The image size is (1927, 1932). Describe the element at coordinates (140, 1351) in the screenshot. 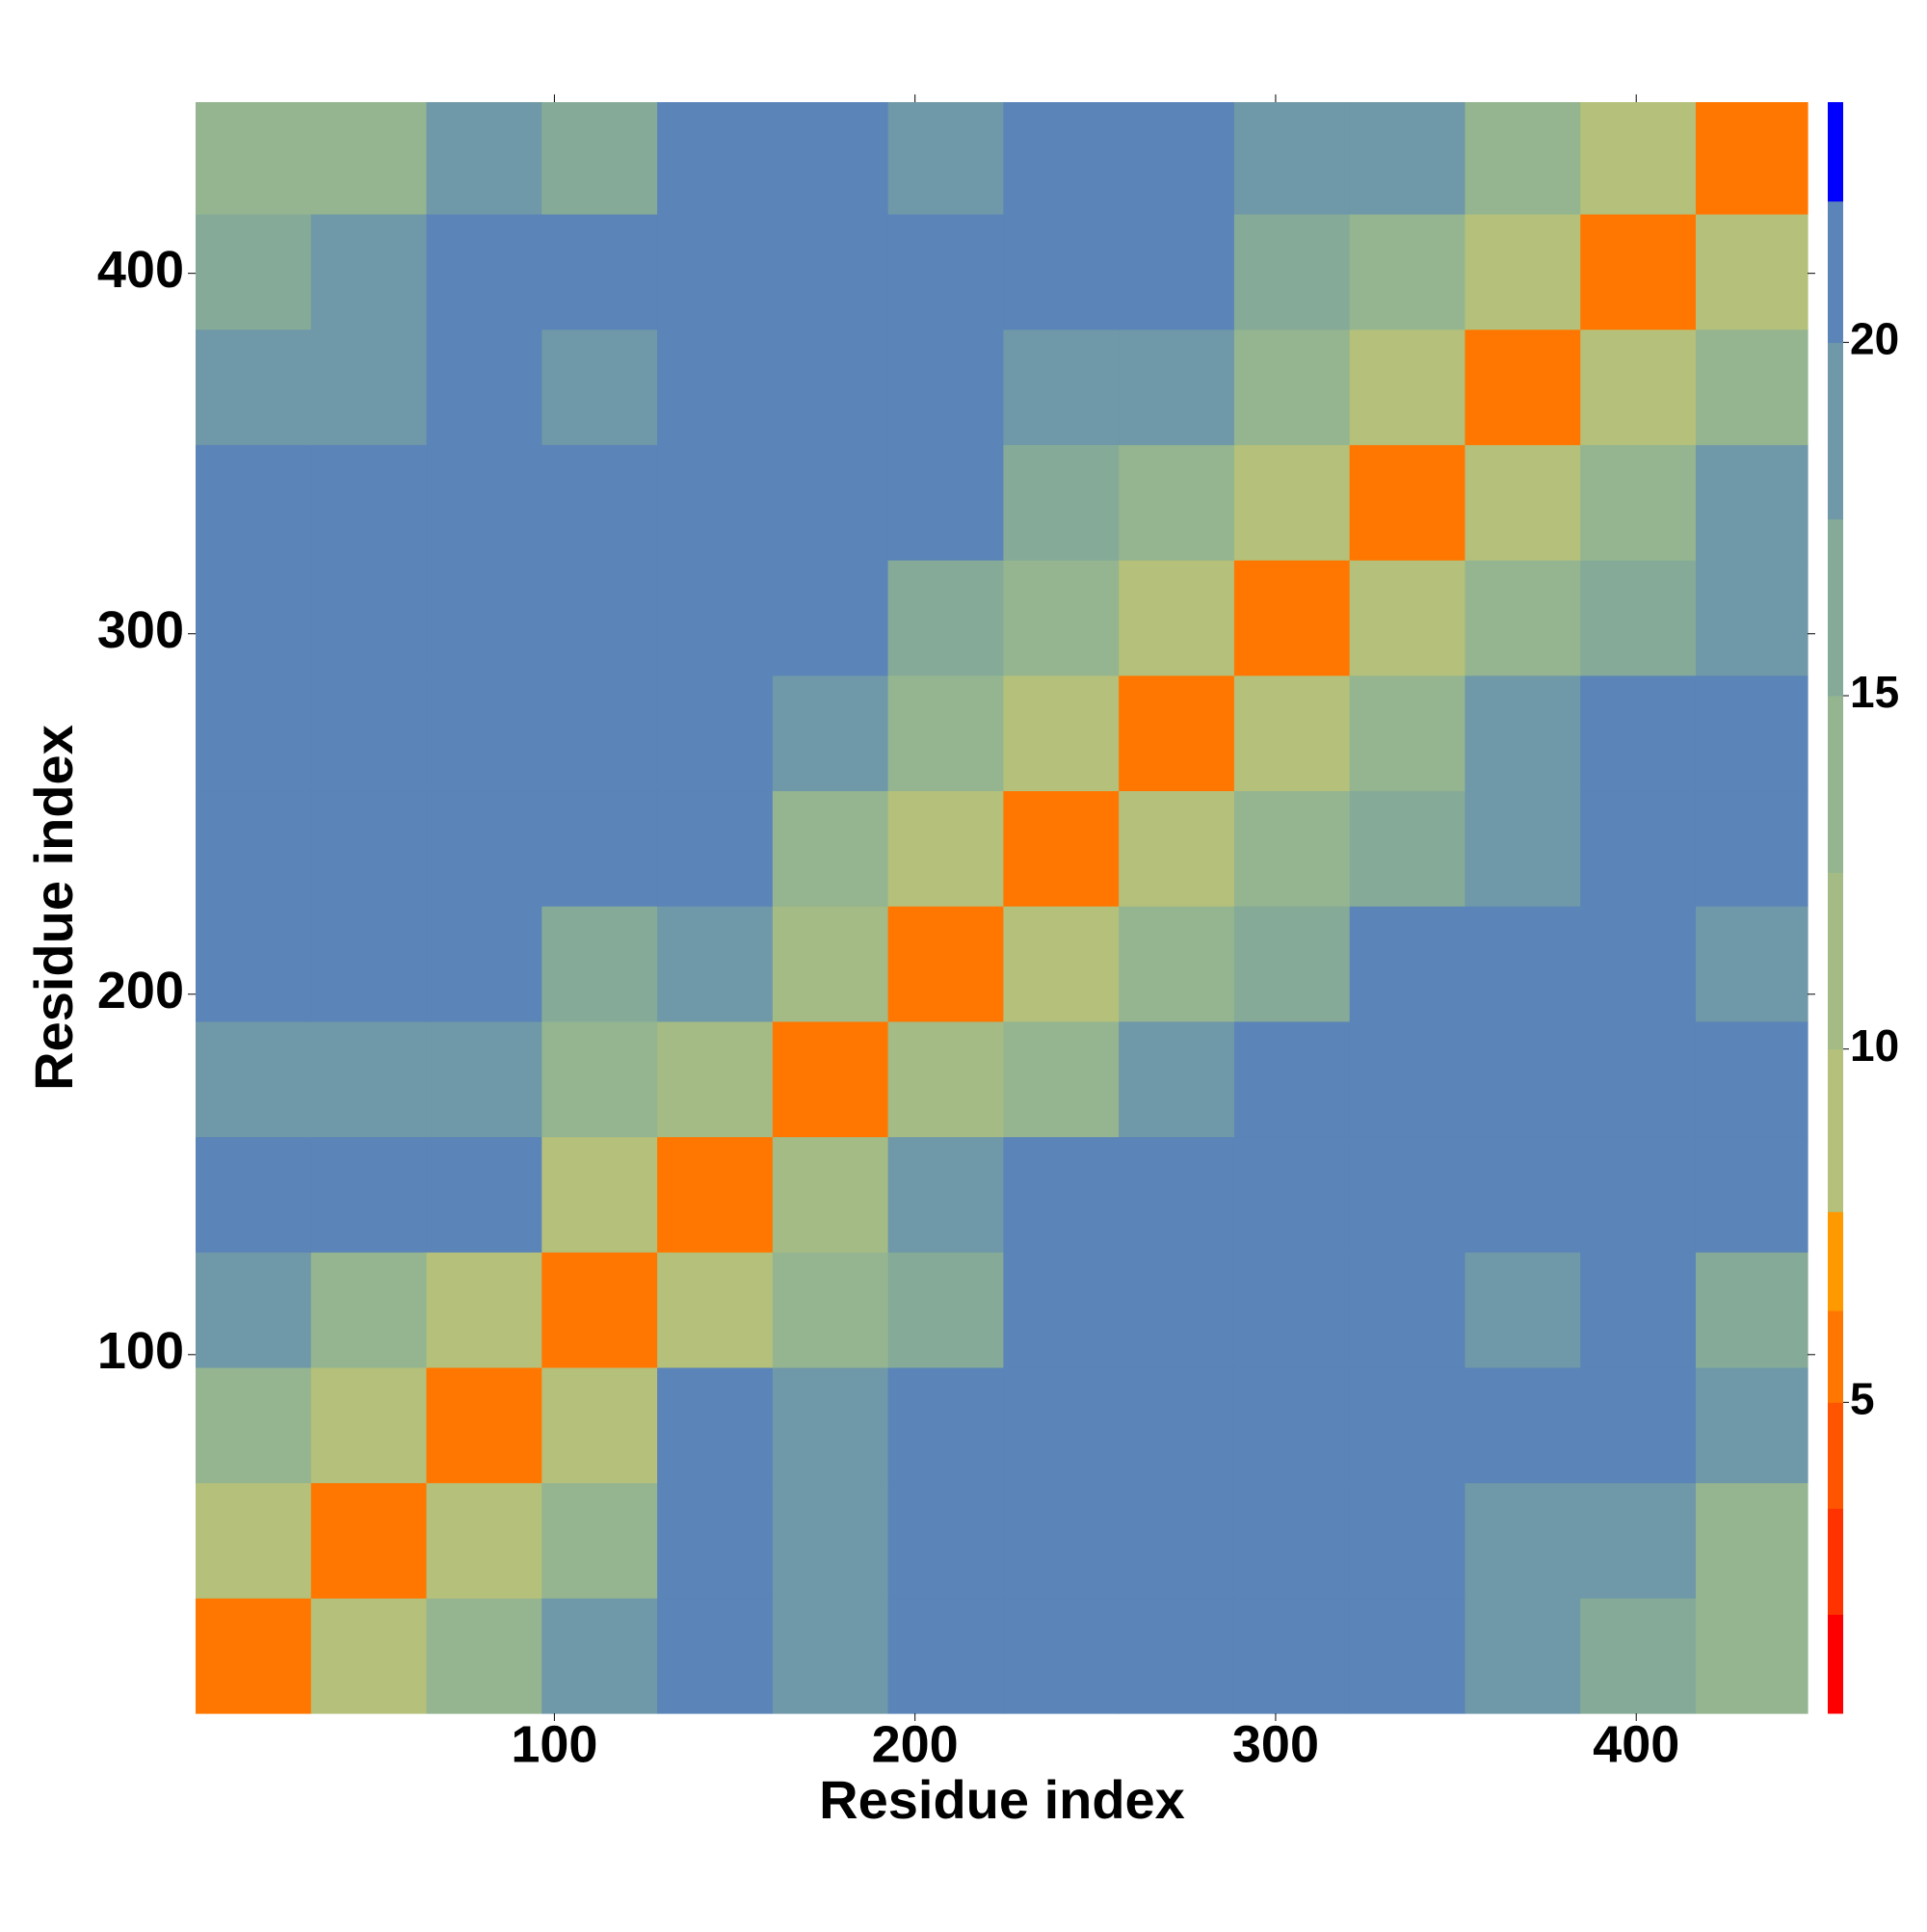

I see `y-tick-label: 100` at that location.